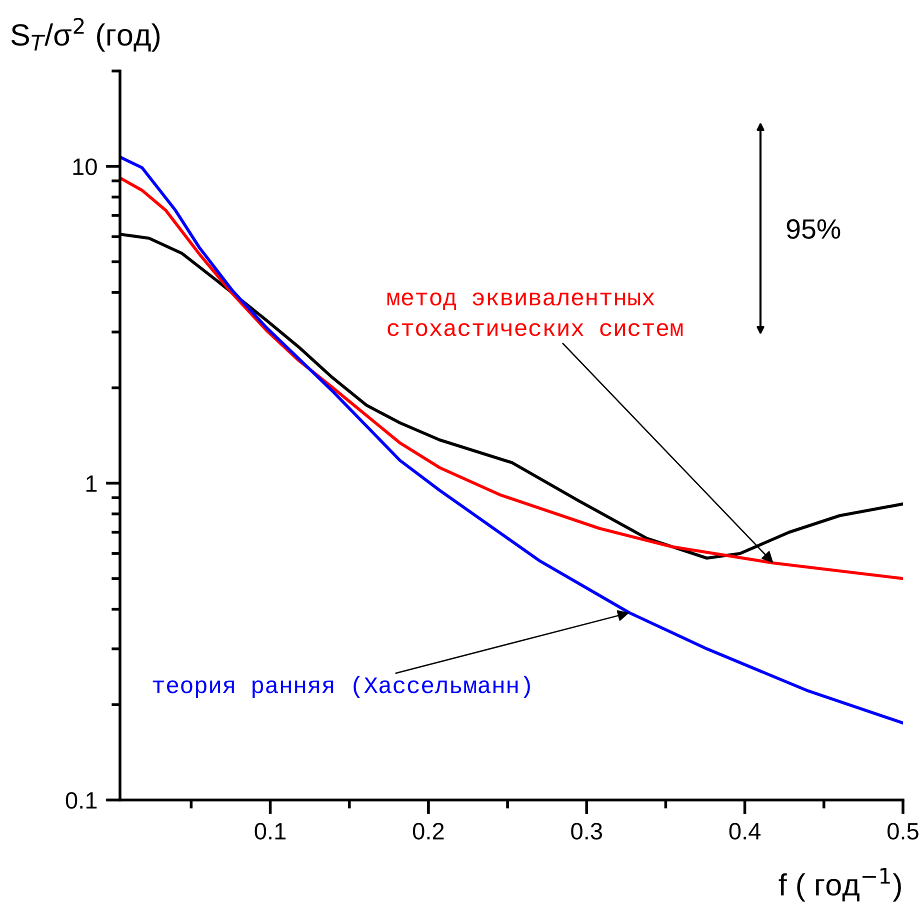  I want to click on y-tick-label: 10, so click(85, 167).